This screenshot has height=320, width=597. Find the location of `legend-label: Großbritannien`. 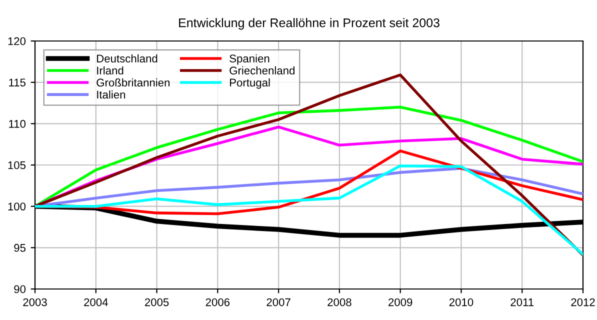

legend-label: Großbritannien is located at coordinates (133, 82).